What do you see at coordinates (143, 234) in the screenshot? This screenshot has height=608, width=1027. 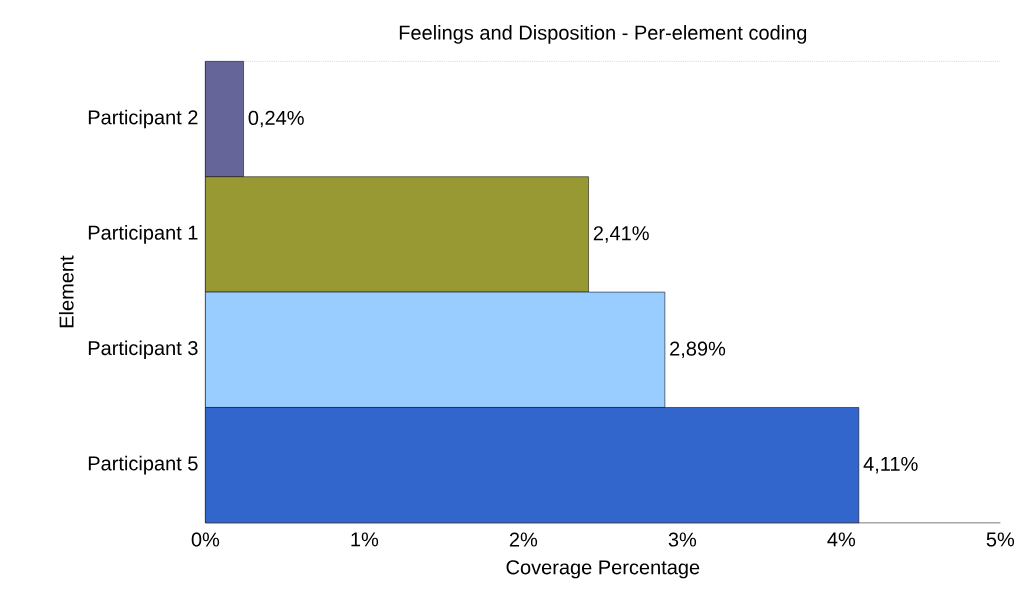 I see `y-tick-label: Participant 1` at bounding box center [143, 234].